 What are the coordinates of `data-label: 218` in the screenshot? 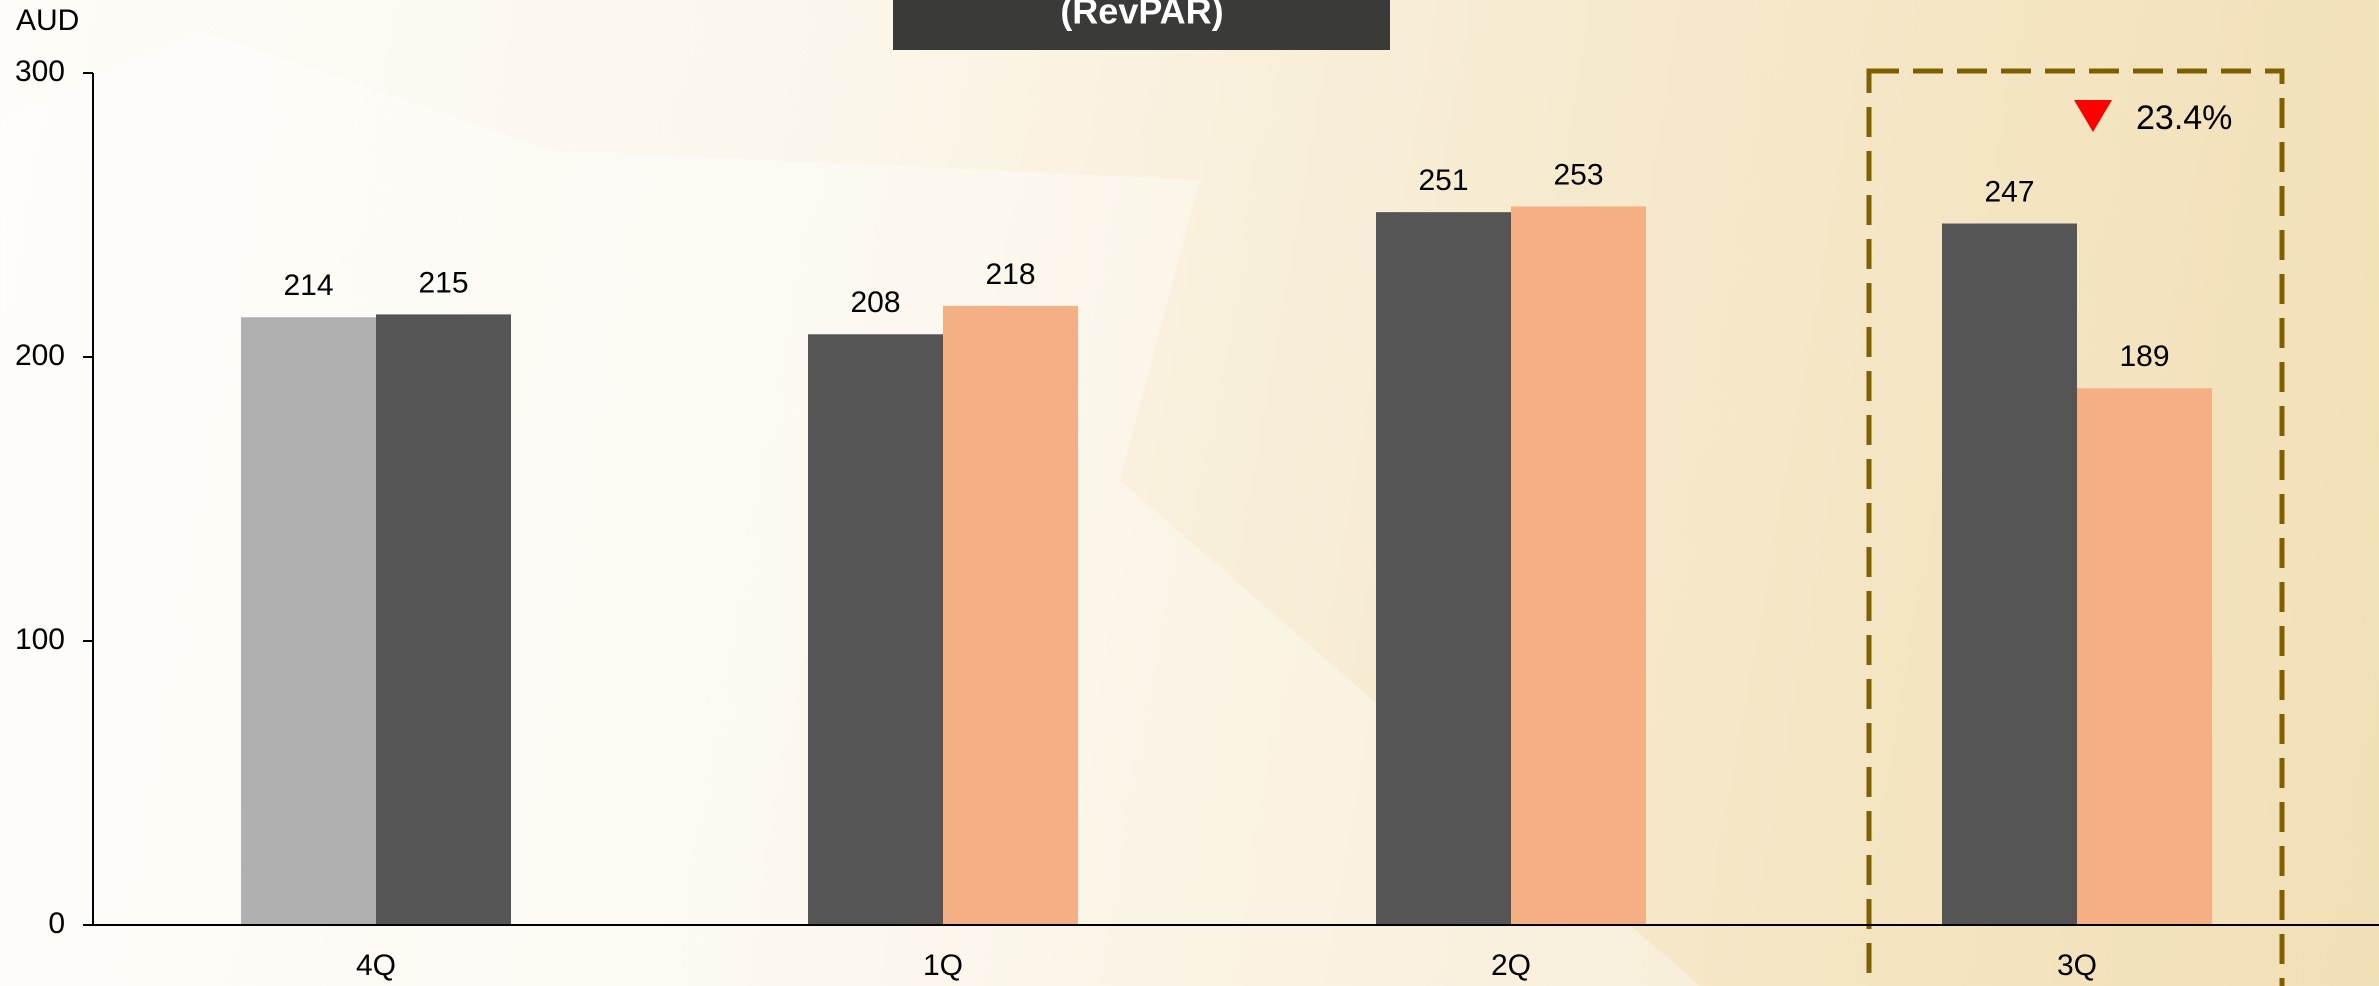 It's located at (1010, 274).